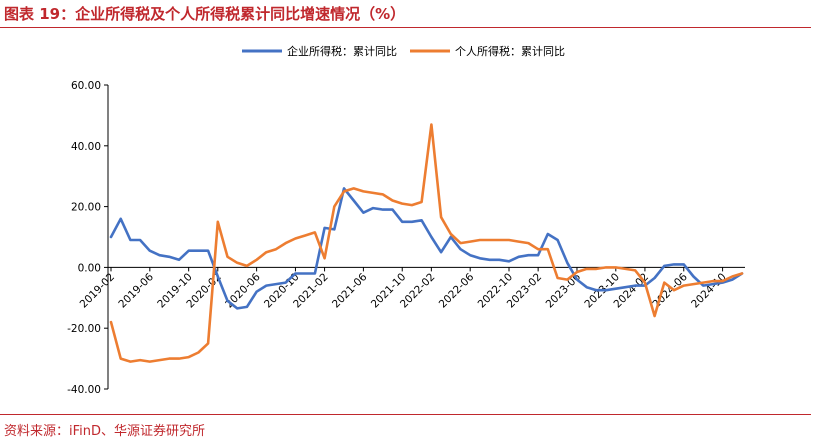  What do you see at coordinates (86, 147) in the screenshot?
I see `y-tick-label: 40.00` at bounding box center [86, 147].